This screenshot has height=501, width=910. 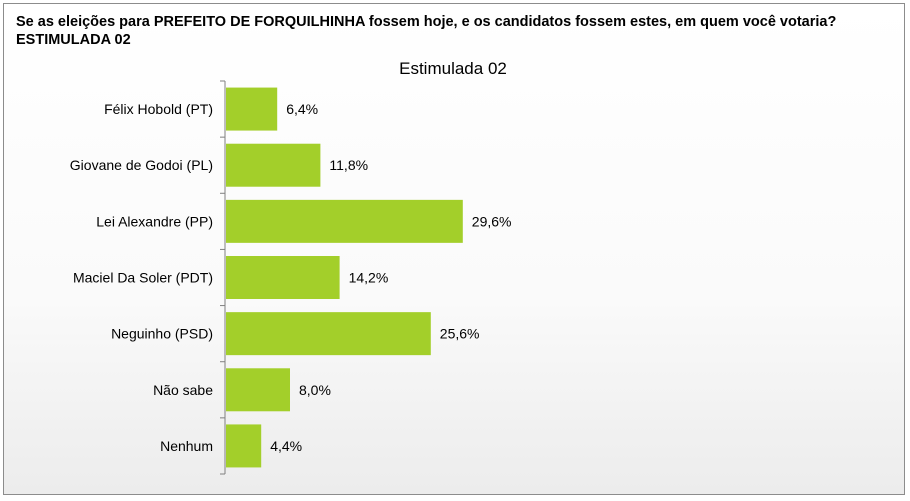 I want to click on category-label: Maciel Da Soler (PDT), so click(x=143, y=278).